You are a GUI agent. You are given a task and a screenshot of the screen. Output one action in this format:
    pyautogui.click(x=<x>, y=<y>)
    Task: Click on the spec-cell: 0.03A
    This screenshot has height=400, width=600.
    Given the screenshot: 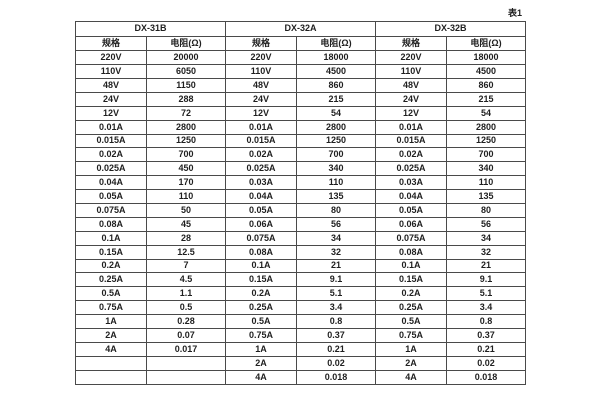 What is the action you would take?
    pyautogui.click(x=261, y=183)
    